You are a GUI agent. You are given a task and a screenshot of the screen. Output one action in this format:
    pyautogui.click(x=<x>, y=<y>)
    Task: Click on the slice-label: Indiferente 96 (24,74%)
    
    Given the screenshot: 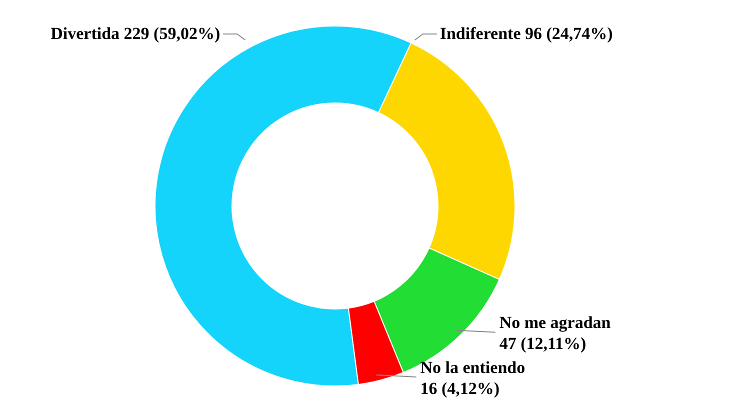 What is the action you would take?
    pyautogui.click(x=526, y=33)
    